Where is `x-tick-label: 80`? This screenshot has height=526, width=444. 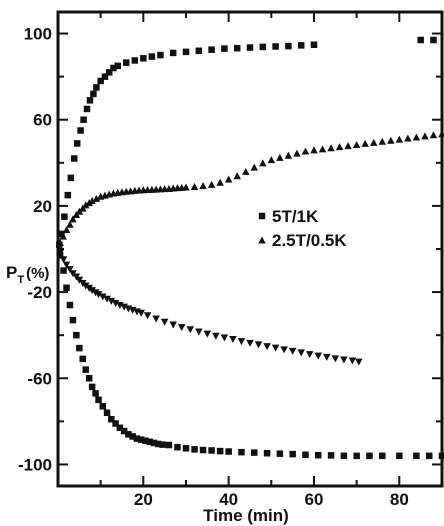
x-tick-label: 80 is located at coordinates (399, 499).